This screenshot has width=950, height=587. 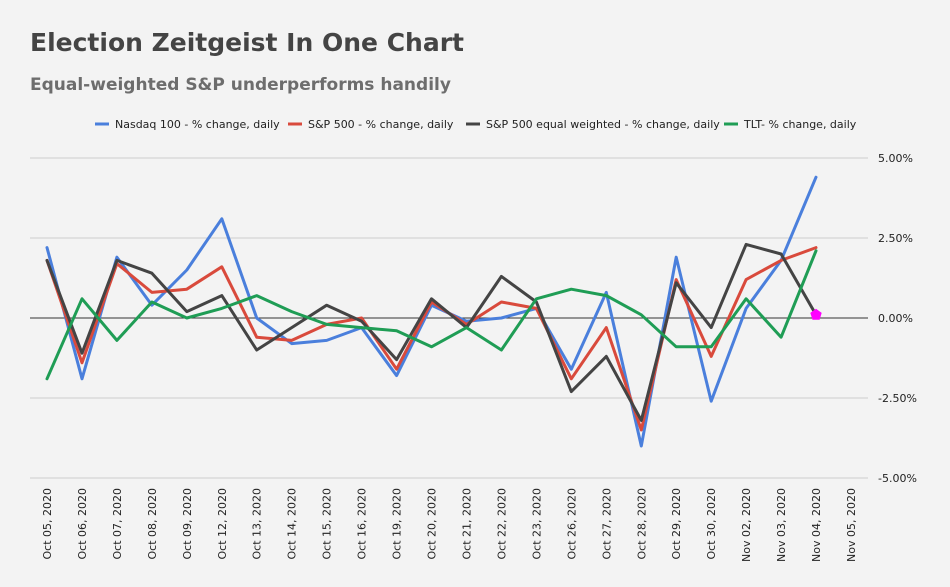 What do you see at coordinates (82, 524) in the screenshot?
I see `x-tick-label: Oct 06, 2020` at bounding box center [82, 524].